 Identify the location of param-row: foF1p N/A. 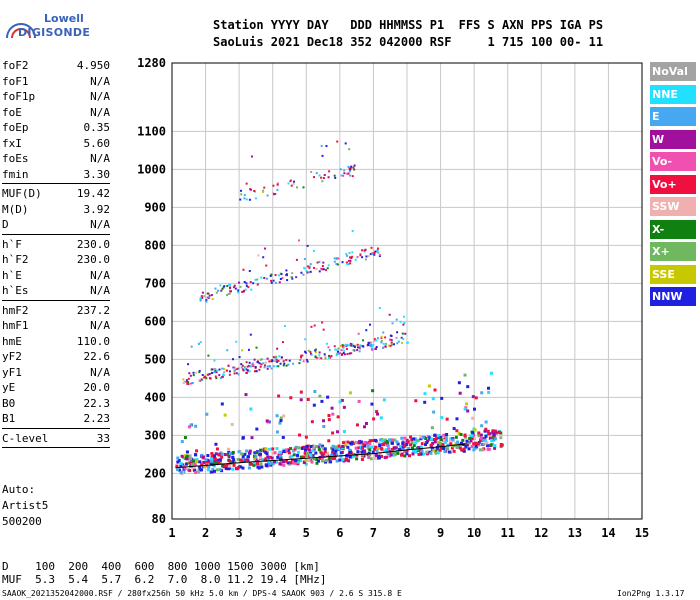
(56, 97).